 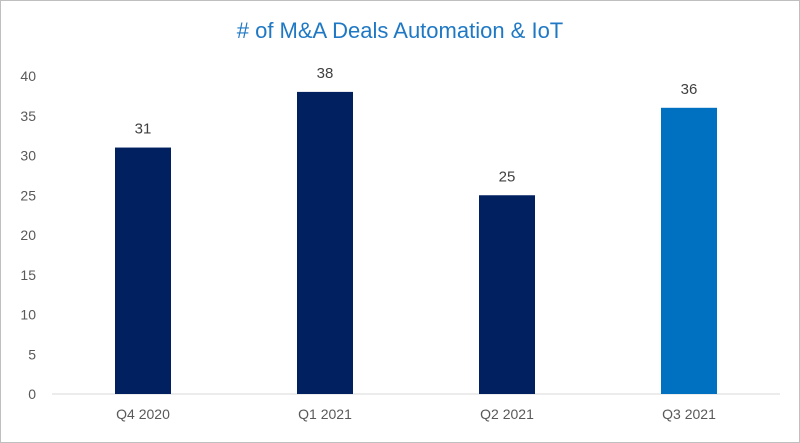 I want to click on data-label: 25, so click(x=507, y=176).